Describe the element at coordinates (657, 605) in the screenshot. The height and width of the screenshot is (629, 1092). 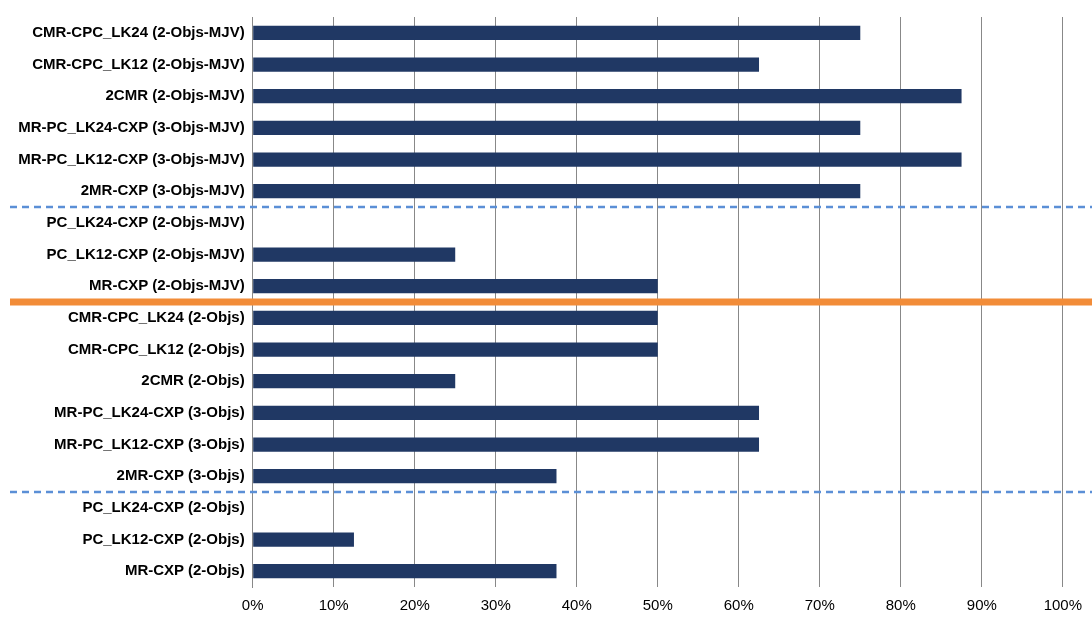
I see `x-tick-label: 50%` at that location.